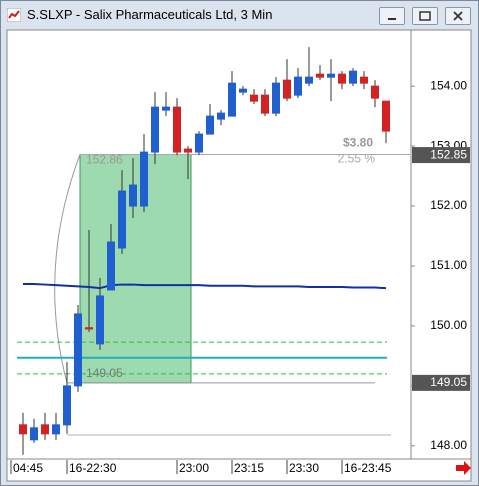 Image resolution: width=479 pixels, height=486 pixels. I want to click on x-tick-label: 04:45, so click(28, 468).